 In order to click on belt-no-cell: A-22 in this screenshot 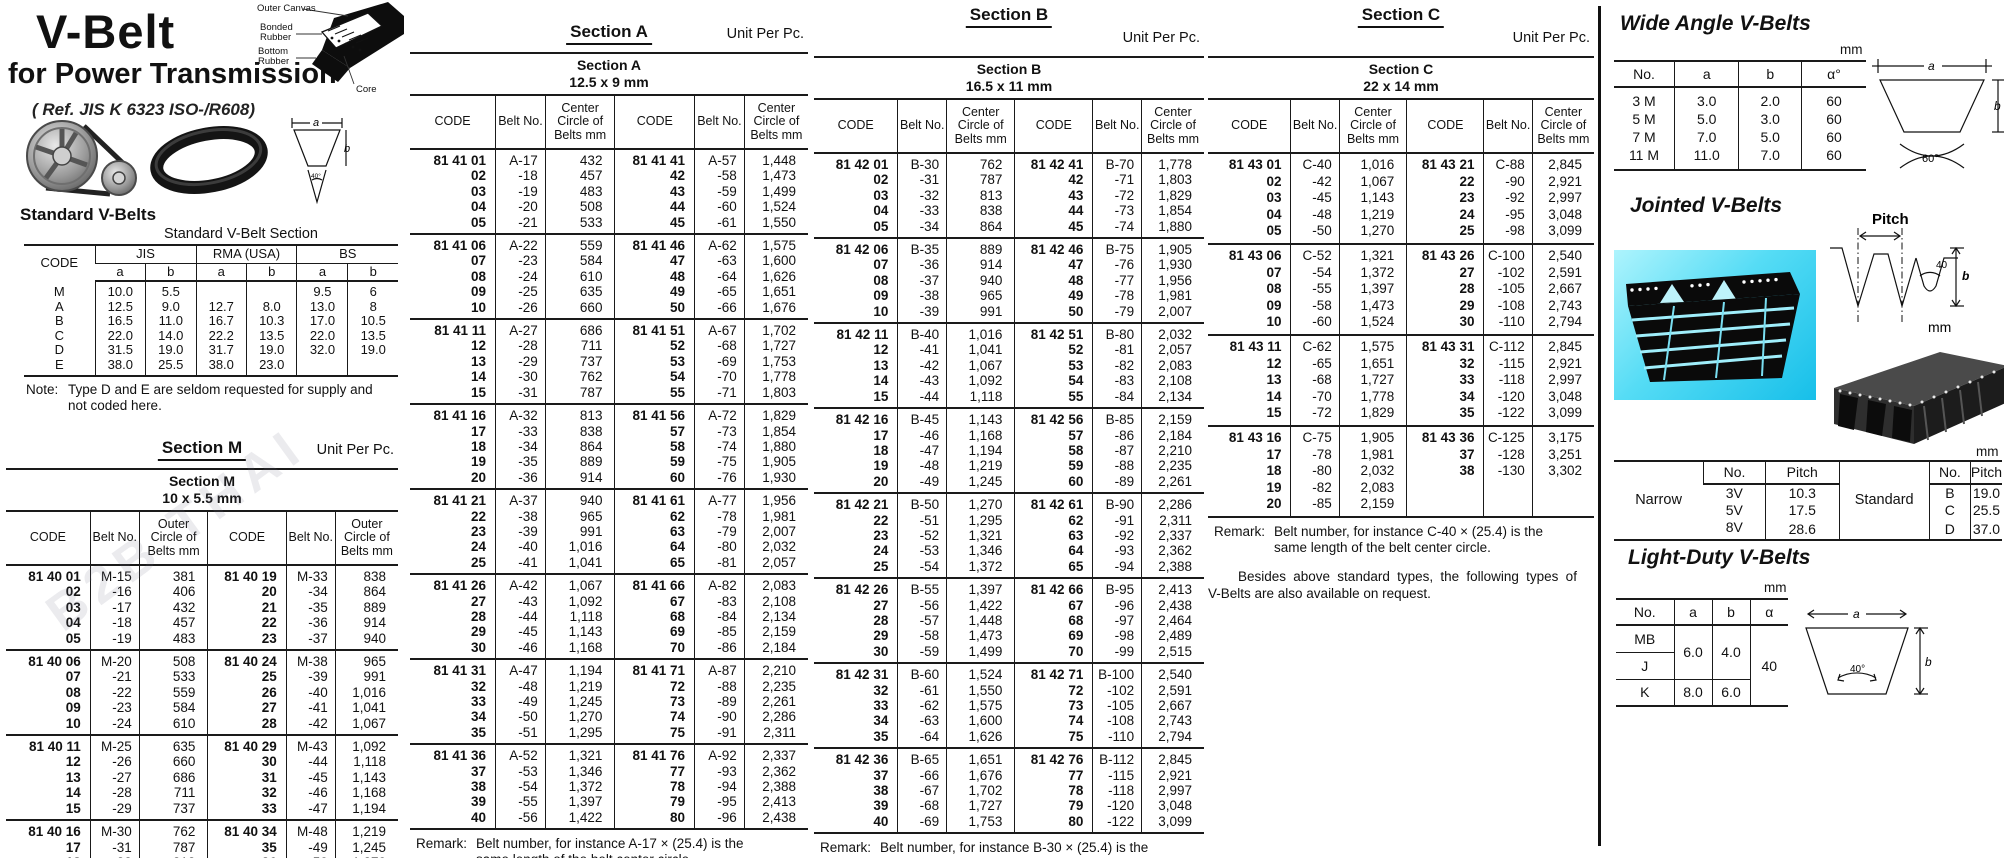, I will do `click(520, 243)`.